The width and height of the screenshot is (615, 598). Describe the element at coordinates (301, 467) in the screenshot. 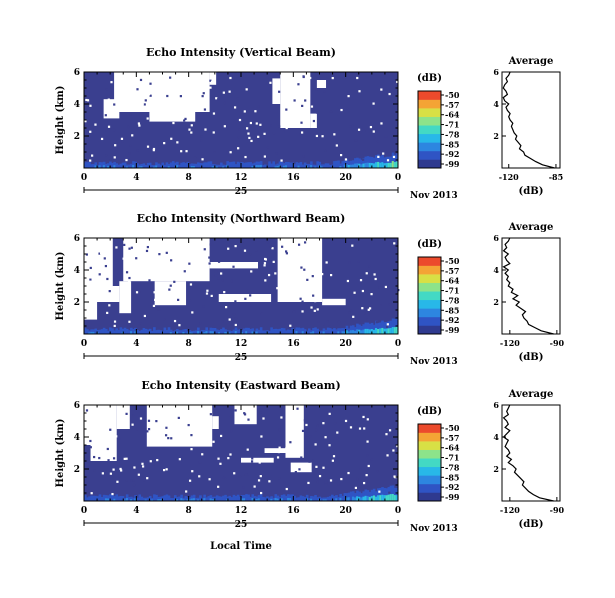

I see `no-echo-region` at that location.